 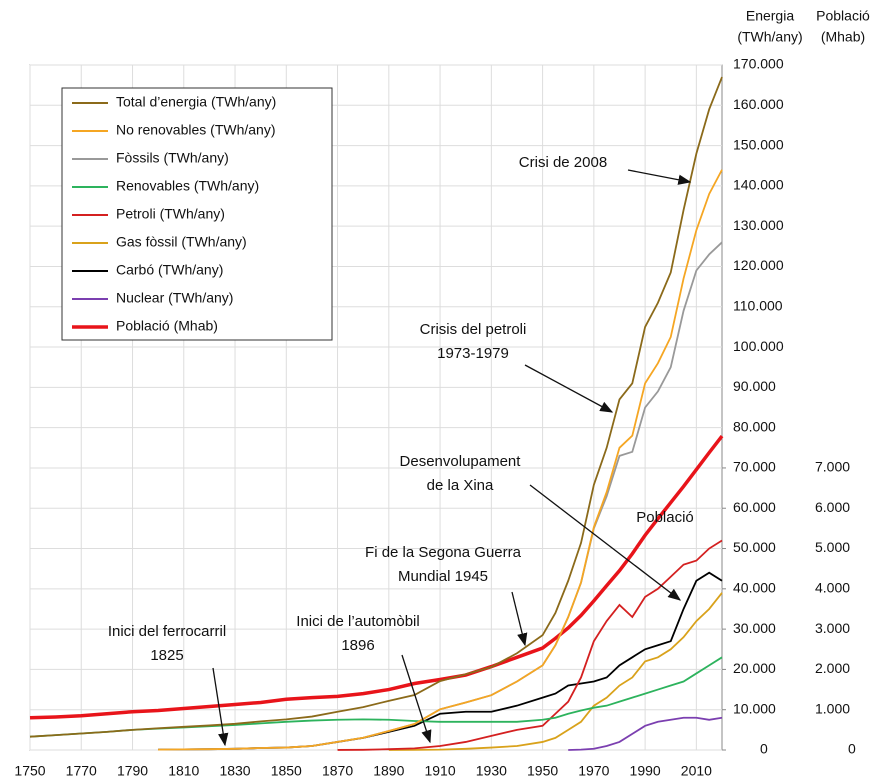 I want to click on legend-label: Població (Mhab), so click(x=167, y=326).